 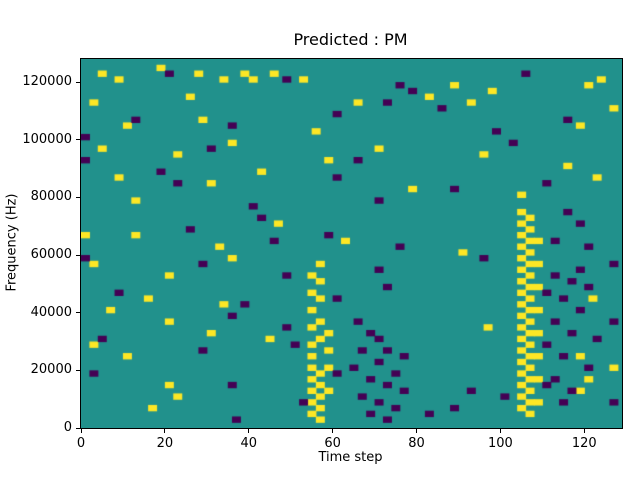 What do you see at coordinates (47, 139) in the screenshot?
I see `y-tick-label: 100000` at bounding box center [47, 139].